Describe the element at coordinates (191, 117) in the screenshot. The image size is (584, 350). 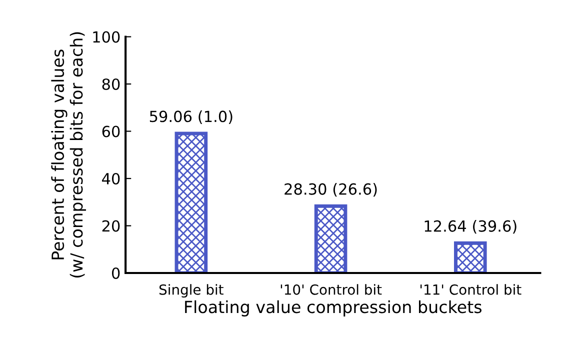
I see `data-label: 59.06 (1.0)` at that location.